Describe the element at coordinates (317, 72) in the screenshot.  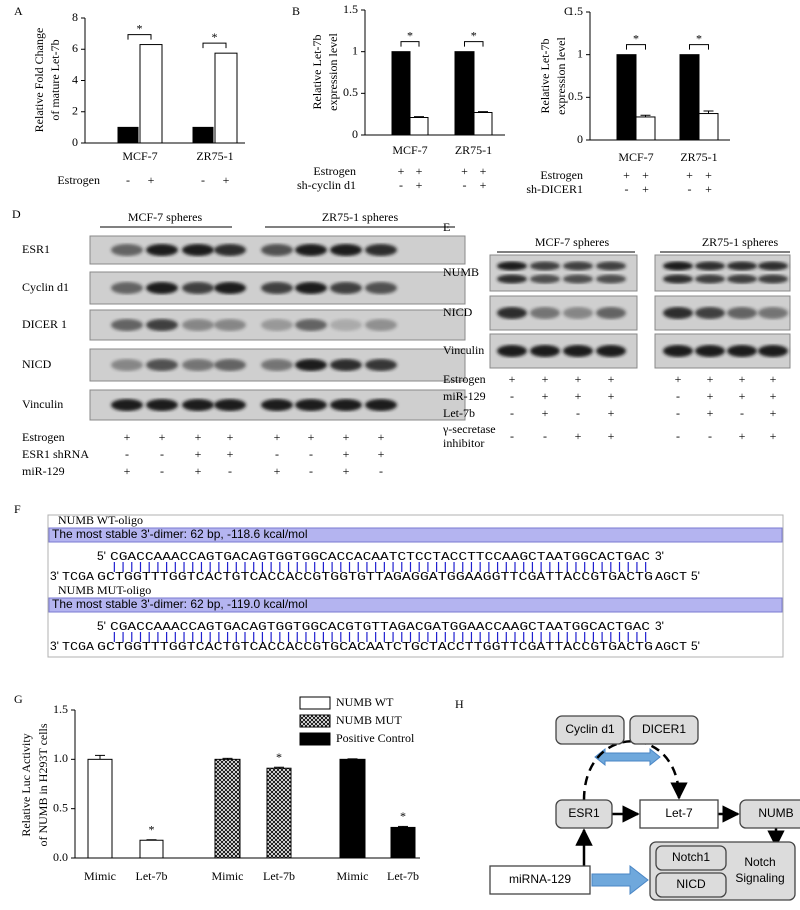
I see `y-axis-label: Relative Let-7b` at that location.